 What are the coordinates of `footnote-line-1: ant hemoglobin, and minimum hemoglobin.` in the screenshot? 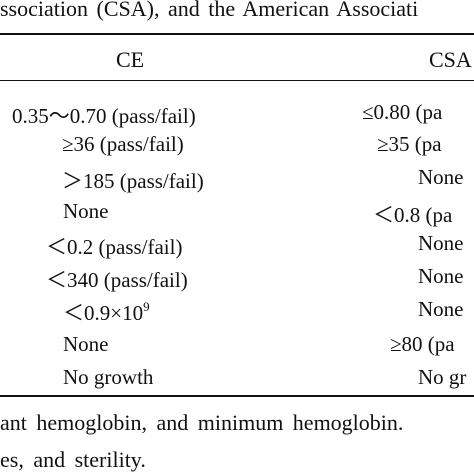 It's located at (202, 422).